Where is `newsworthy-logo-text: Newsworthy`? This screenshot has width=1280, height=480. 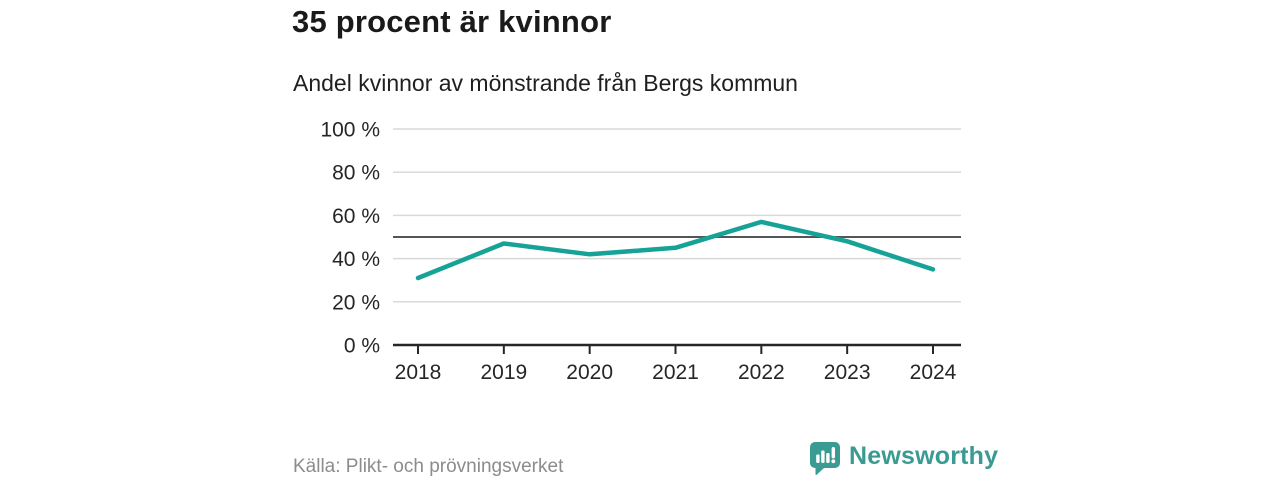
newsworthy-logo-text: Newsworthy is located at coordinates (924, 456).